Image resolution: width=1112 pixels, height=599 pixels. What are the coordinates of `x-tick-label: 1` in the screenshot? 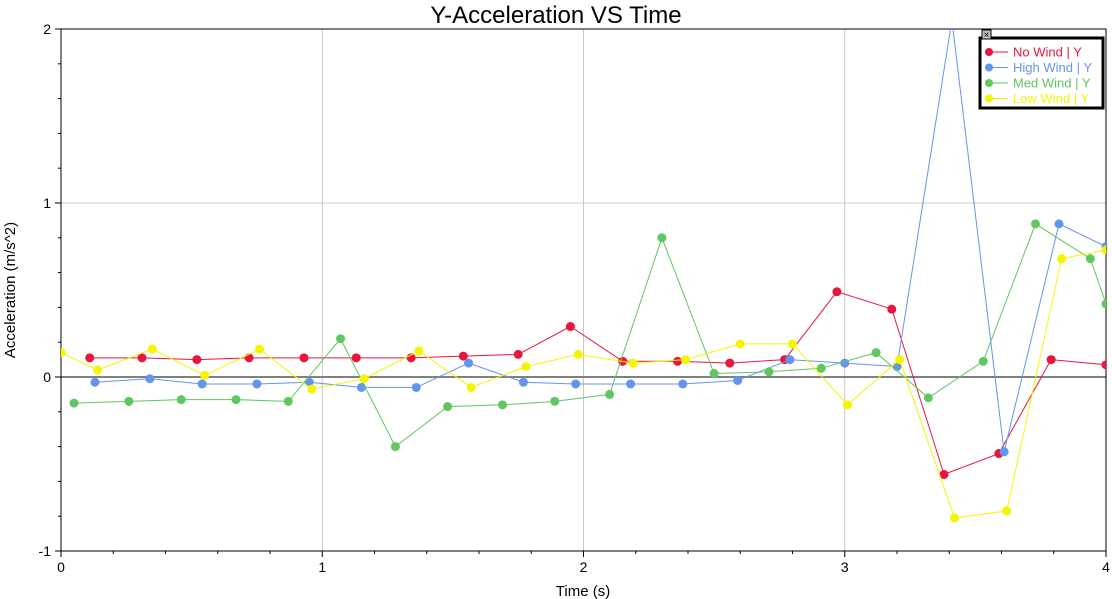 It's located at (322, 567).